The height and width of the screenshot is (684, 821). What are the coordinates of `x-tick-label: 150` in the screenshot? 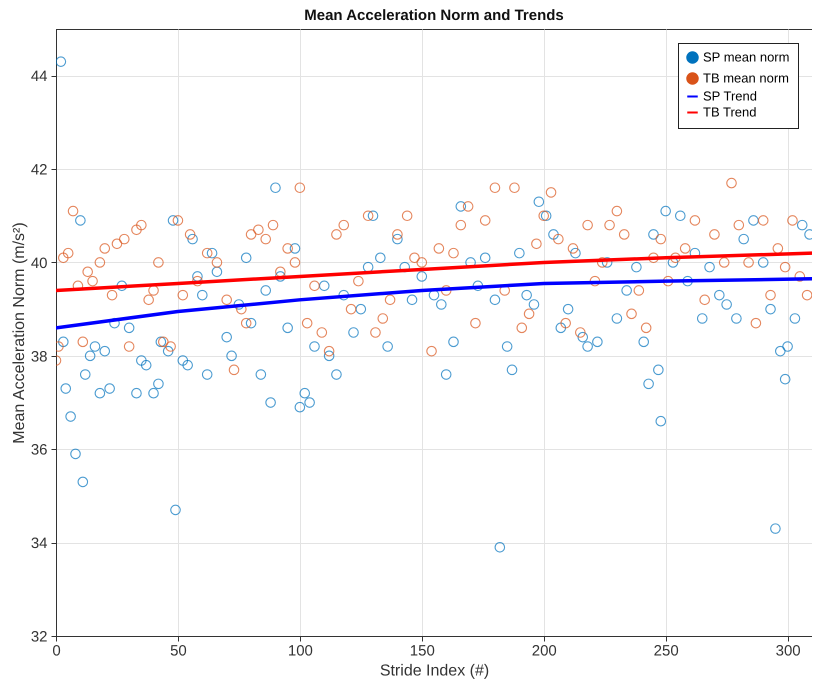 It's located at (422, 651).